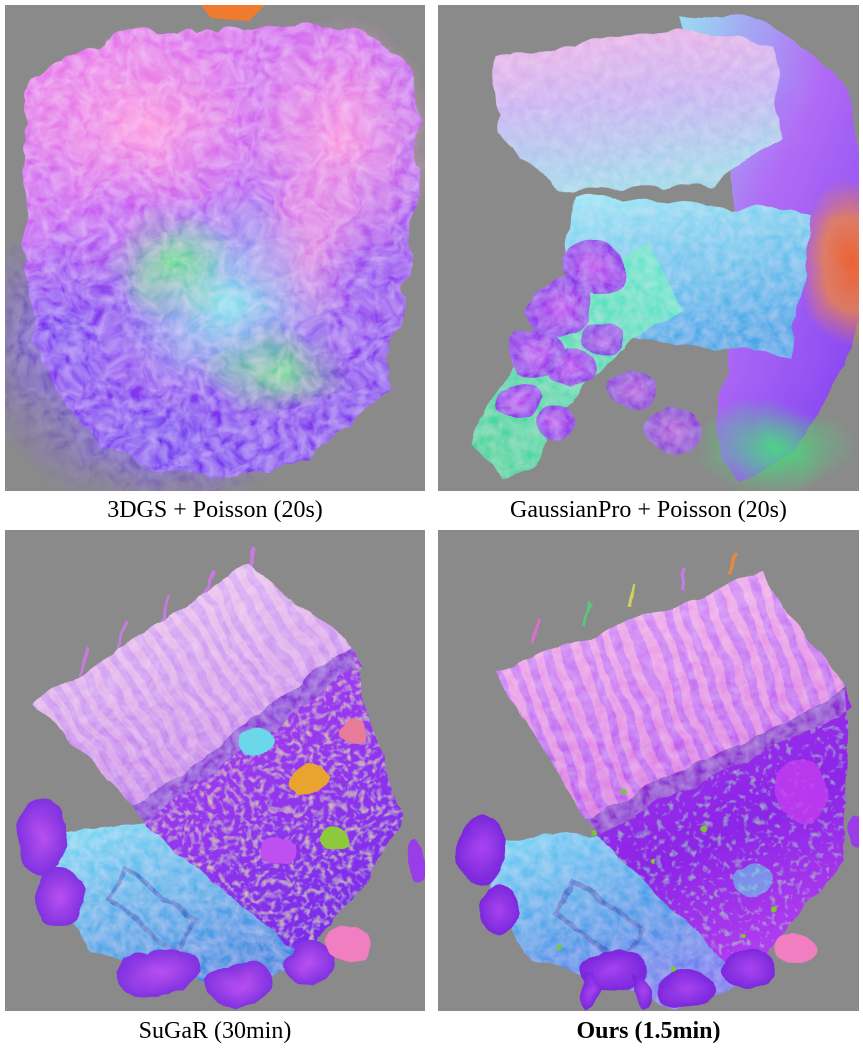 Image resolution: width=863 pixels, height=1052 pixels. What do you see at coordinates (663, 876) in the screenshot?
I see `green-speckles` at bounding box center [663, 876].